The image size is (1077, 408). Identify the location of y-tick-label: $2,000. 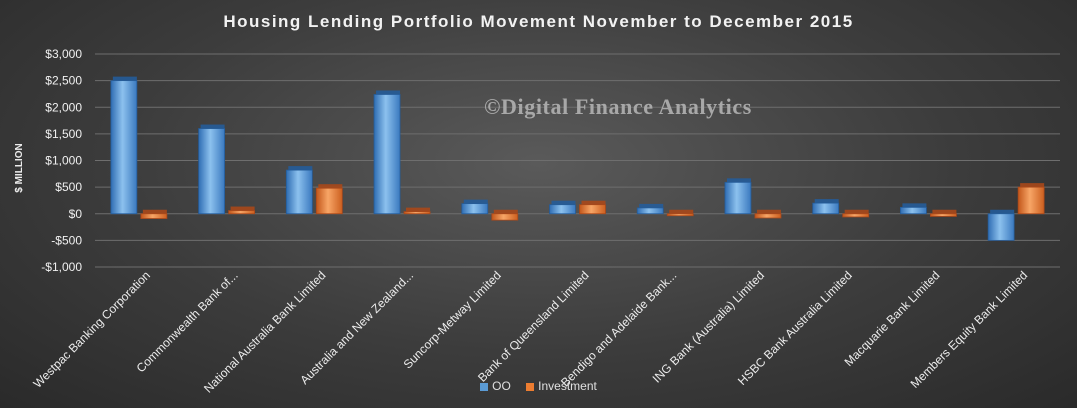
(63, 107).